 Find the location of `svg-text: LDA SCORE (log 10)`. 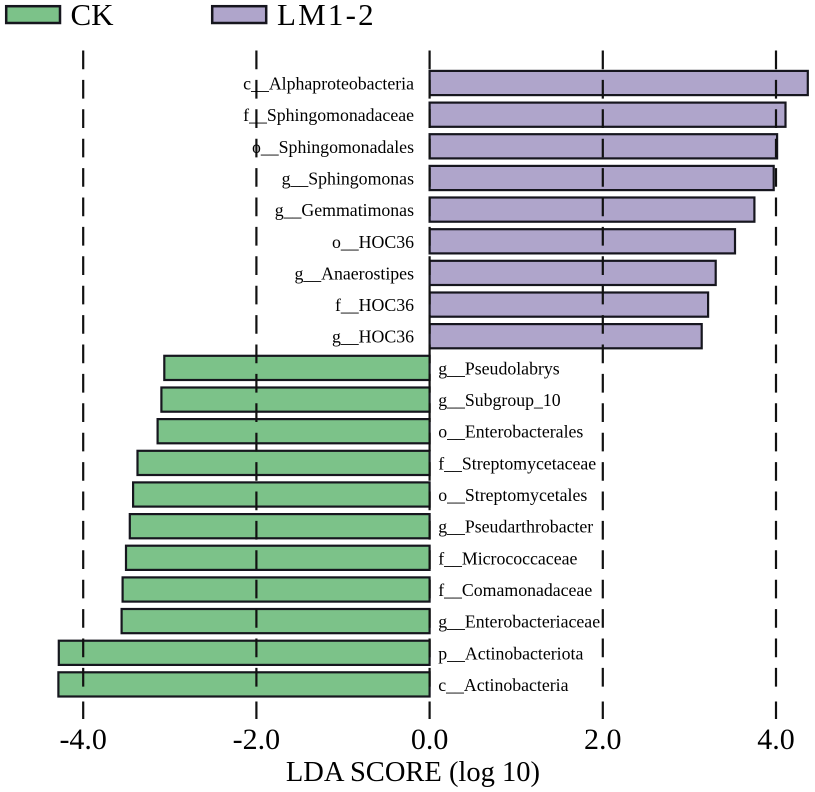

svg-text: LDA SCORE (log 10) is located at coordinates (413, 772).